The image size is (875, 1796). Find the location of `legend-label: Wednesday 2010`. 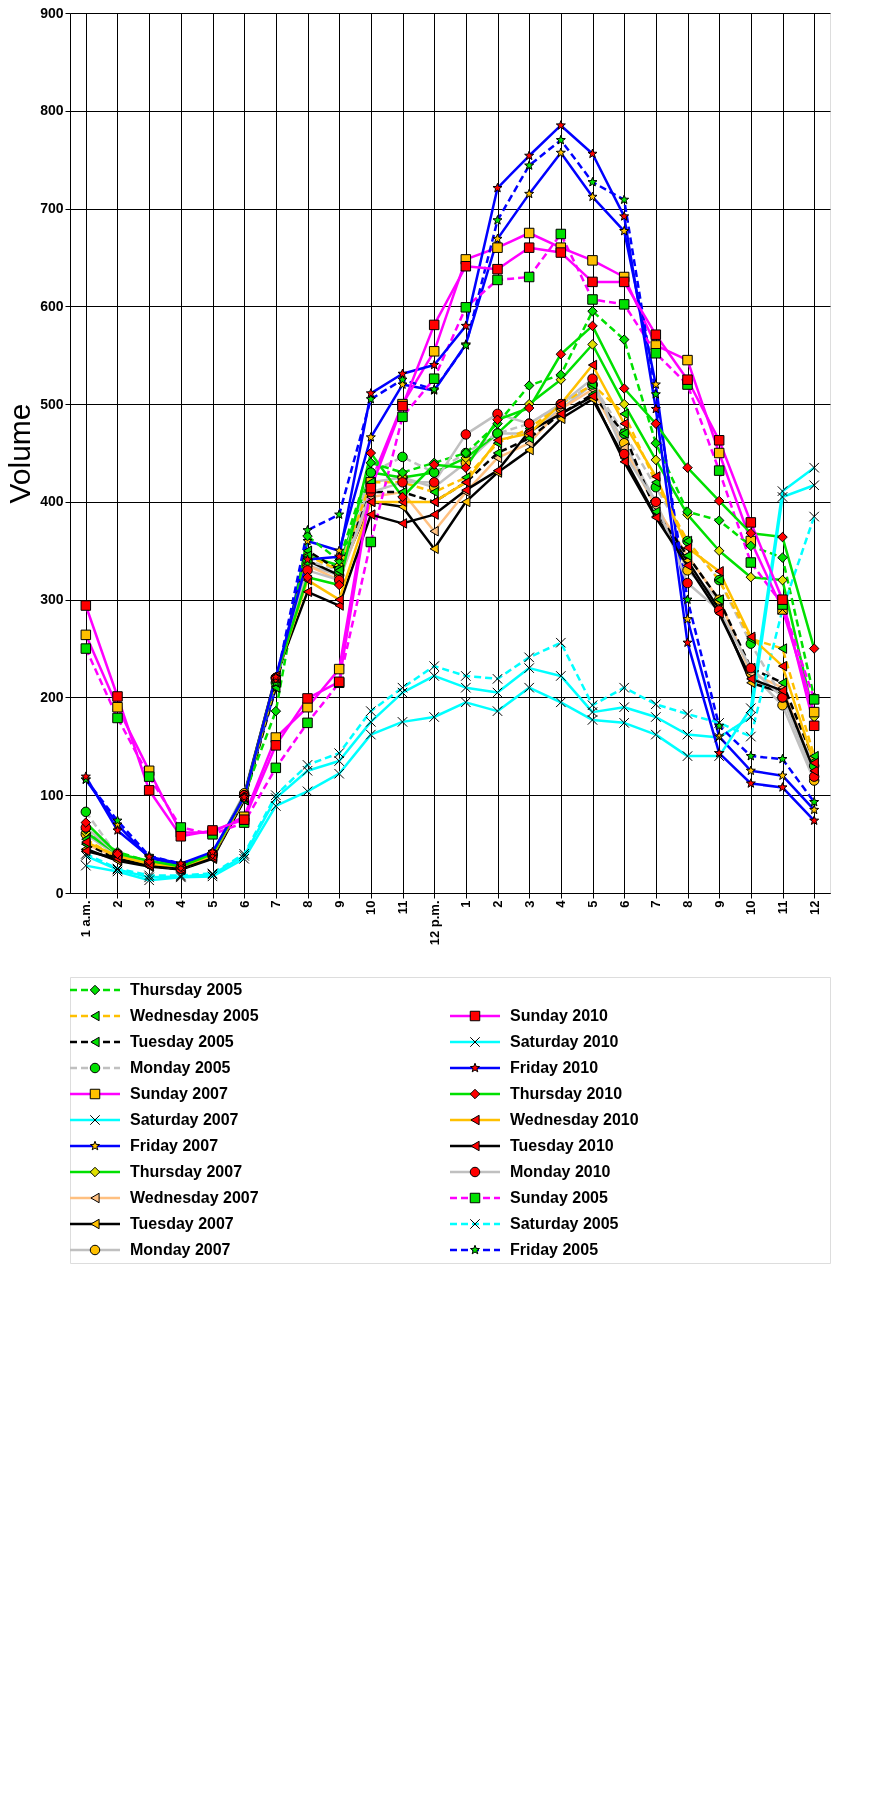

legend-label: Wednesday 2010 is located at coordinates (574, 1119).